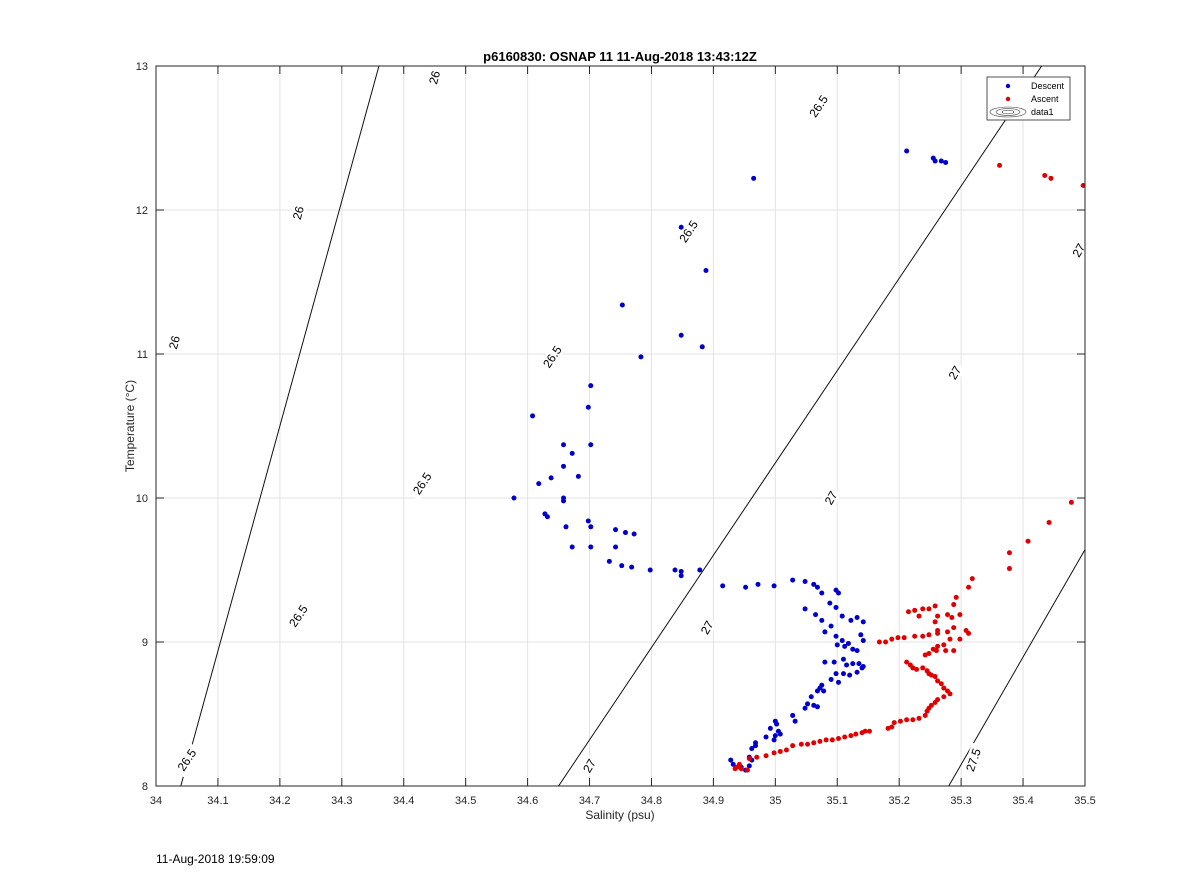 The height and width of the screenshot is (885, 1200). I want to click on y-tick-label: 8, so click(145, 787).